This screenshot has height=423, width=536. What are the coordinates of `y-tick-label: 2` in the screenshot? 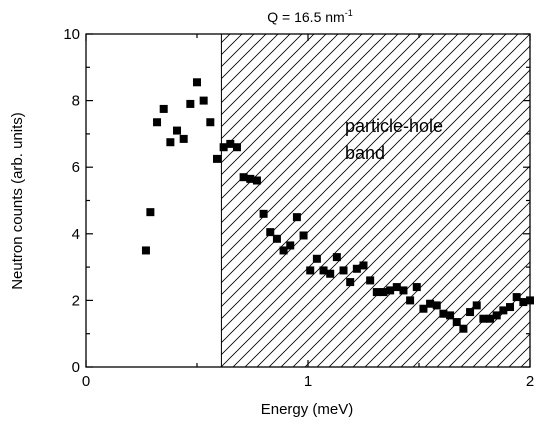 It's located at (76, 300).